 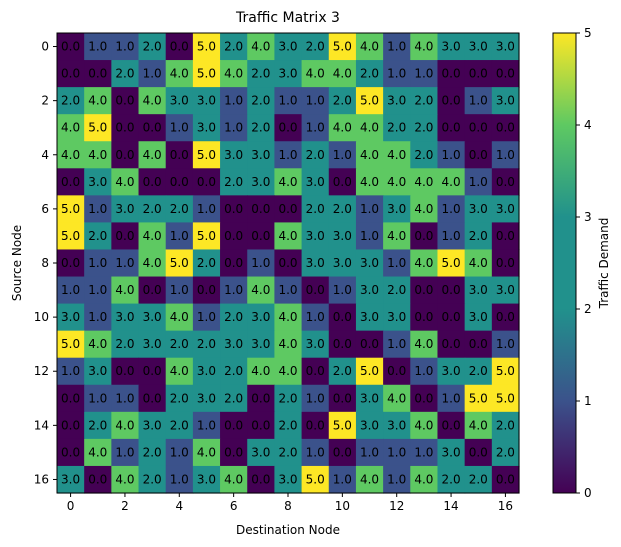 What do you see at coordinates (125, 506) in the screenshot?
I see `x-tick-label: 2` at bounding box center [125, 506].